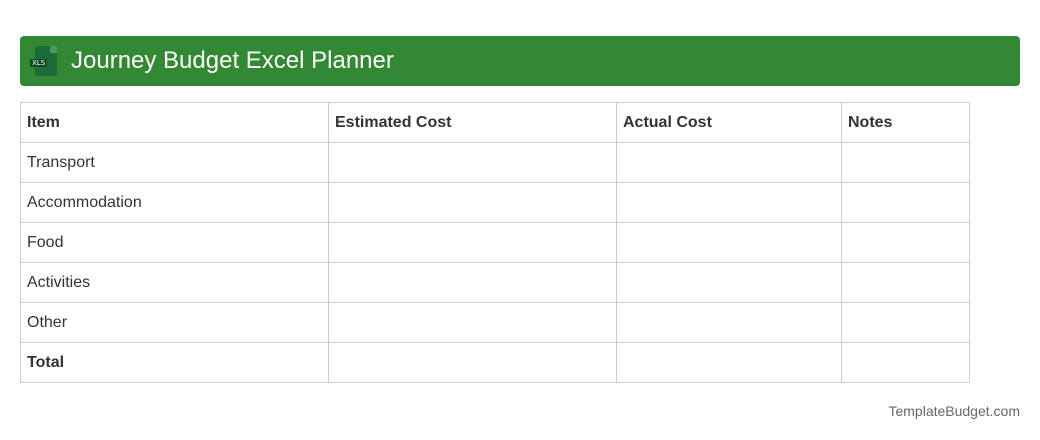 The height and width of the screenshot is (440, 1040). I want to click on column-header-actual-cost: Actual Cost, so click(729, 122).